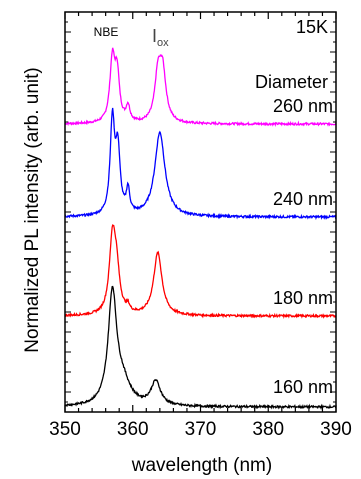  What do you see at coordinates (106, 32) in the screenshot?
I see `peak-label-nbe: NBE` at bounding box center [106, 32].